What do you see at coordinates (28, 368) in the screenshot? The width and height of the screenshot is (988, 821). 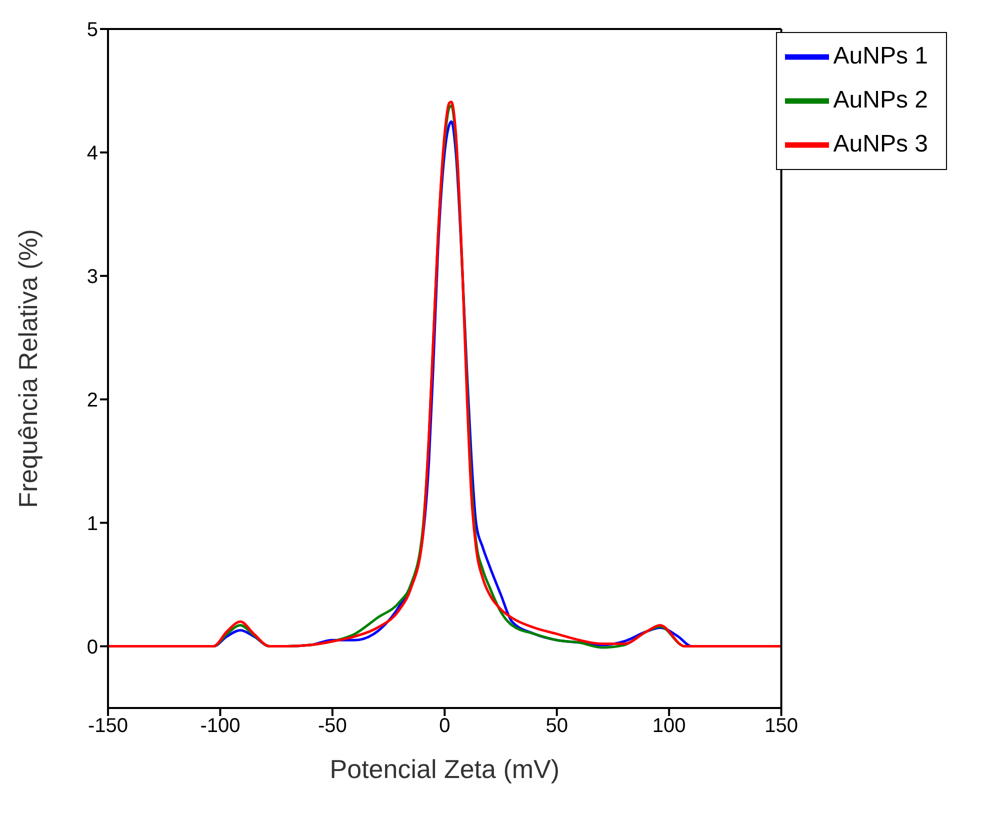 I see `y-axis-title: Frequência Relativa (%)` at bounding box center [28, 368].